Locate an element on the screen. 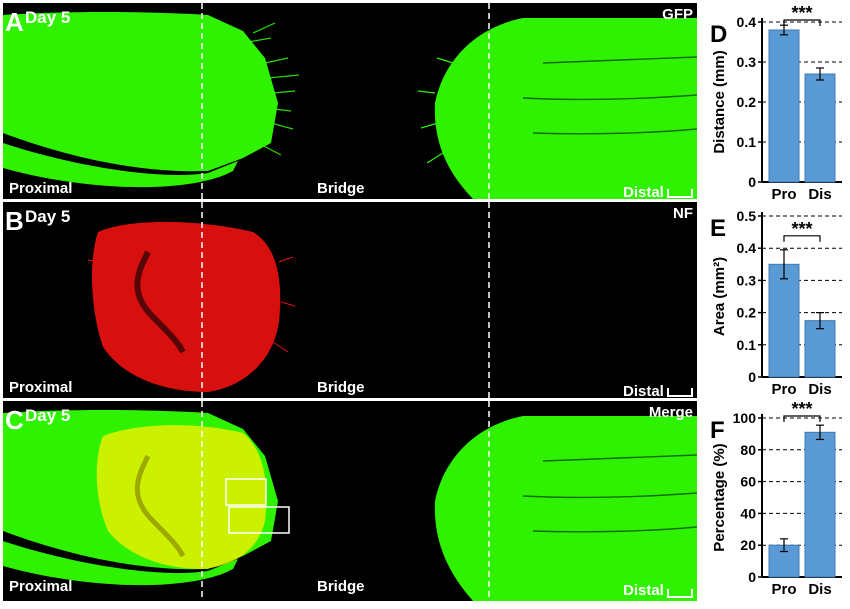  chart-f-svg: F 0 20 40 60 80 100 Percentage (%) Pro Dis *** is located at coordinates (776, 498).